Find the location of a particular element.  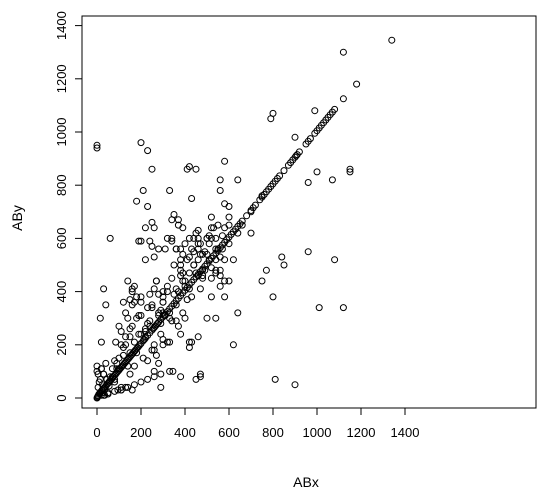

y-tick-label: 1000 is located at coordinates (61, 132).